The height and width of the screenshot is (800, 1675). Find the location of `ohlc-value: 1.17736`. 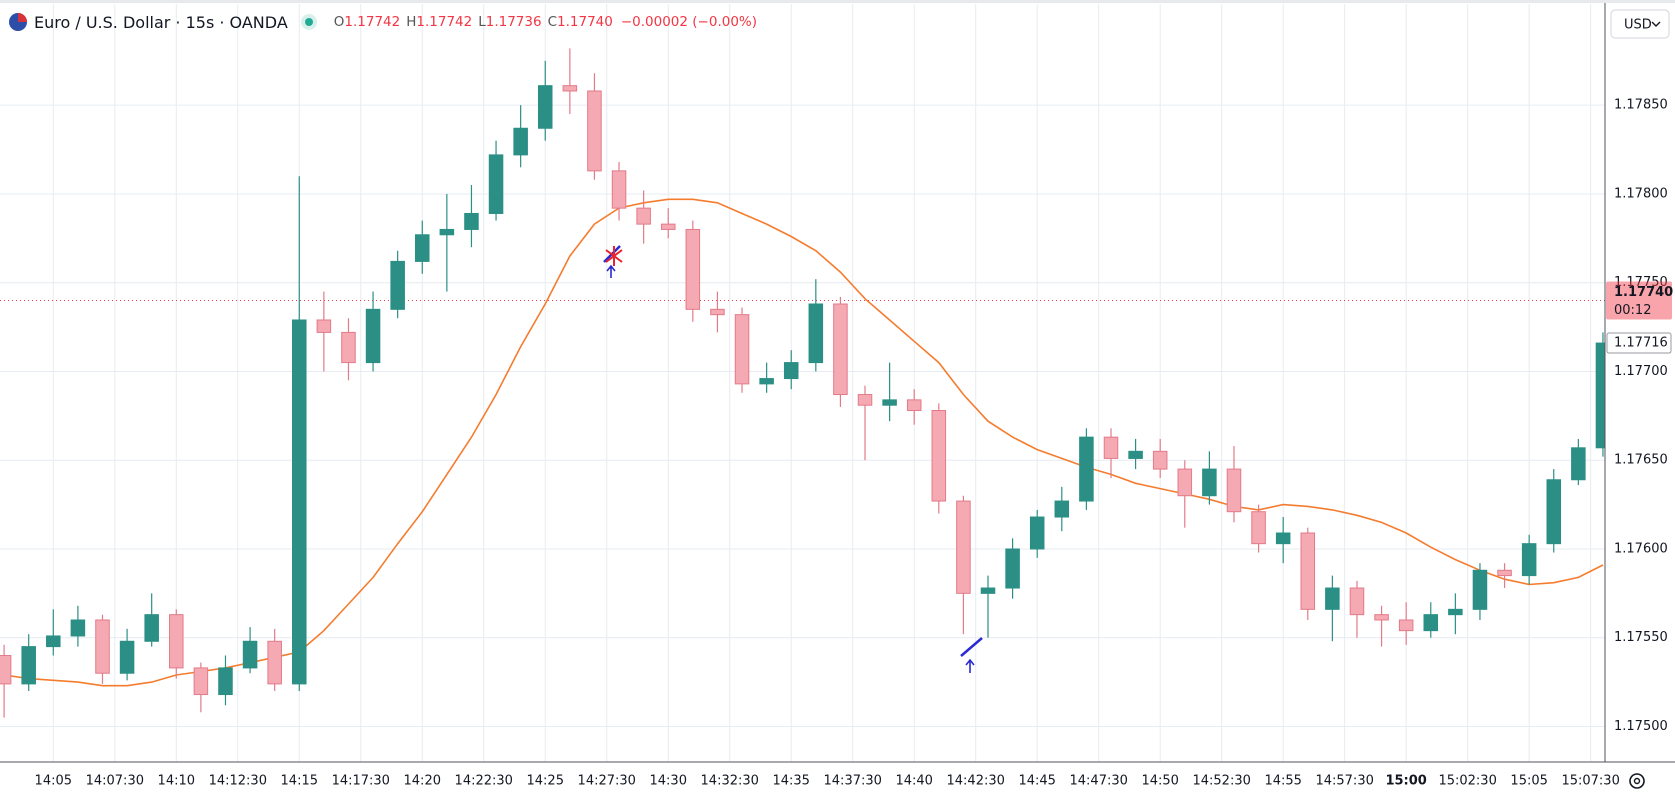

ohlc-value: 1.17736 is located at coordinates (513, 22).